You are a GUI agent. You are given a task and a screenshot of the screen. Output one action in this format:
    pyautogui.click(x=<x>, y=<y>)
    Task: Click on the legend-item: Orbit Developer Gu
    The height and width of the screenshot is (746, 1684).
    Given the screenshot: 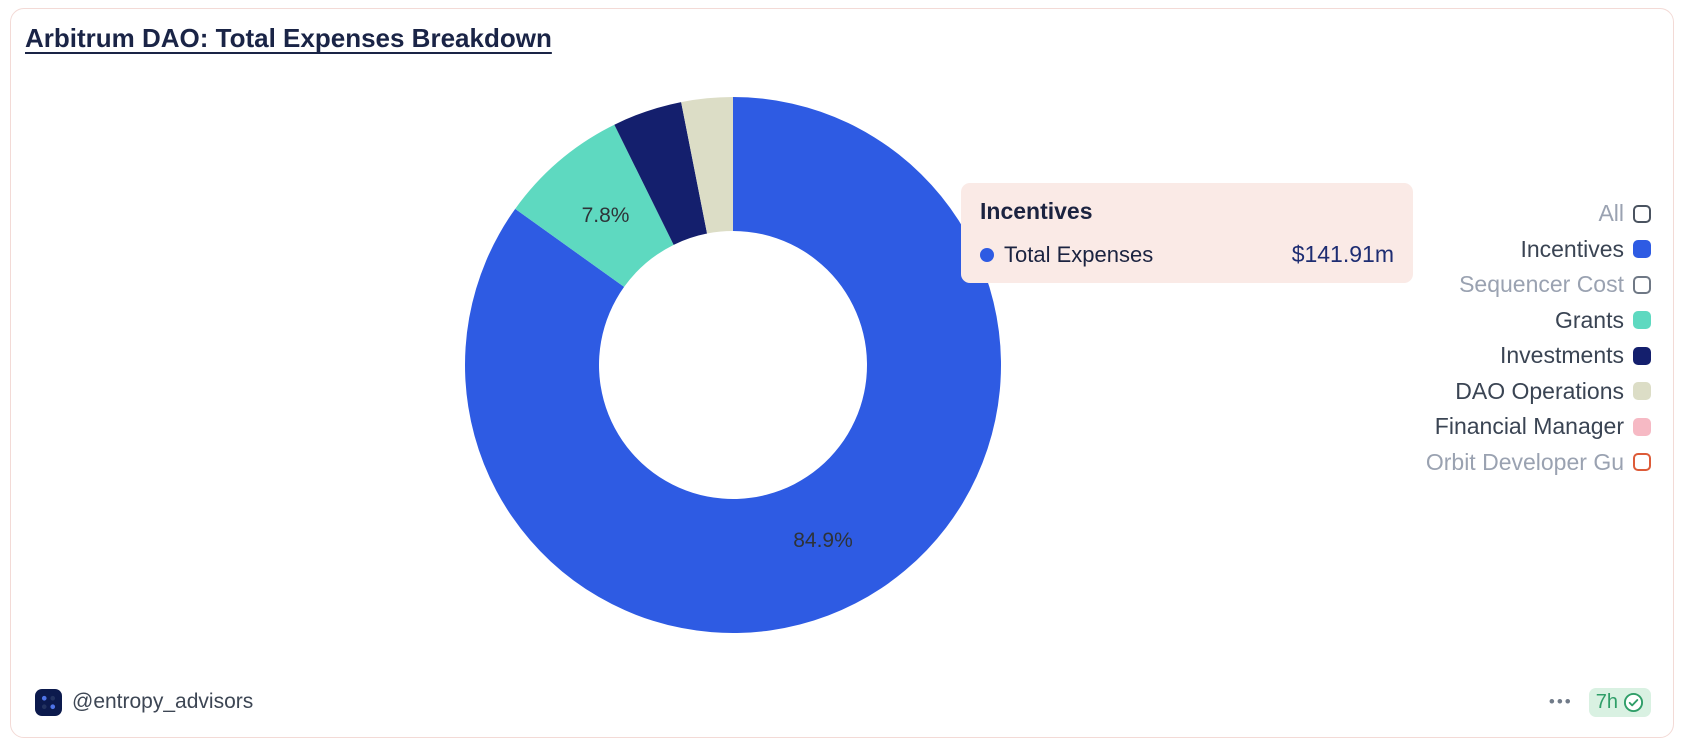 What is the action you would take?
    pyautogui.click(x=1538, y=463)
    